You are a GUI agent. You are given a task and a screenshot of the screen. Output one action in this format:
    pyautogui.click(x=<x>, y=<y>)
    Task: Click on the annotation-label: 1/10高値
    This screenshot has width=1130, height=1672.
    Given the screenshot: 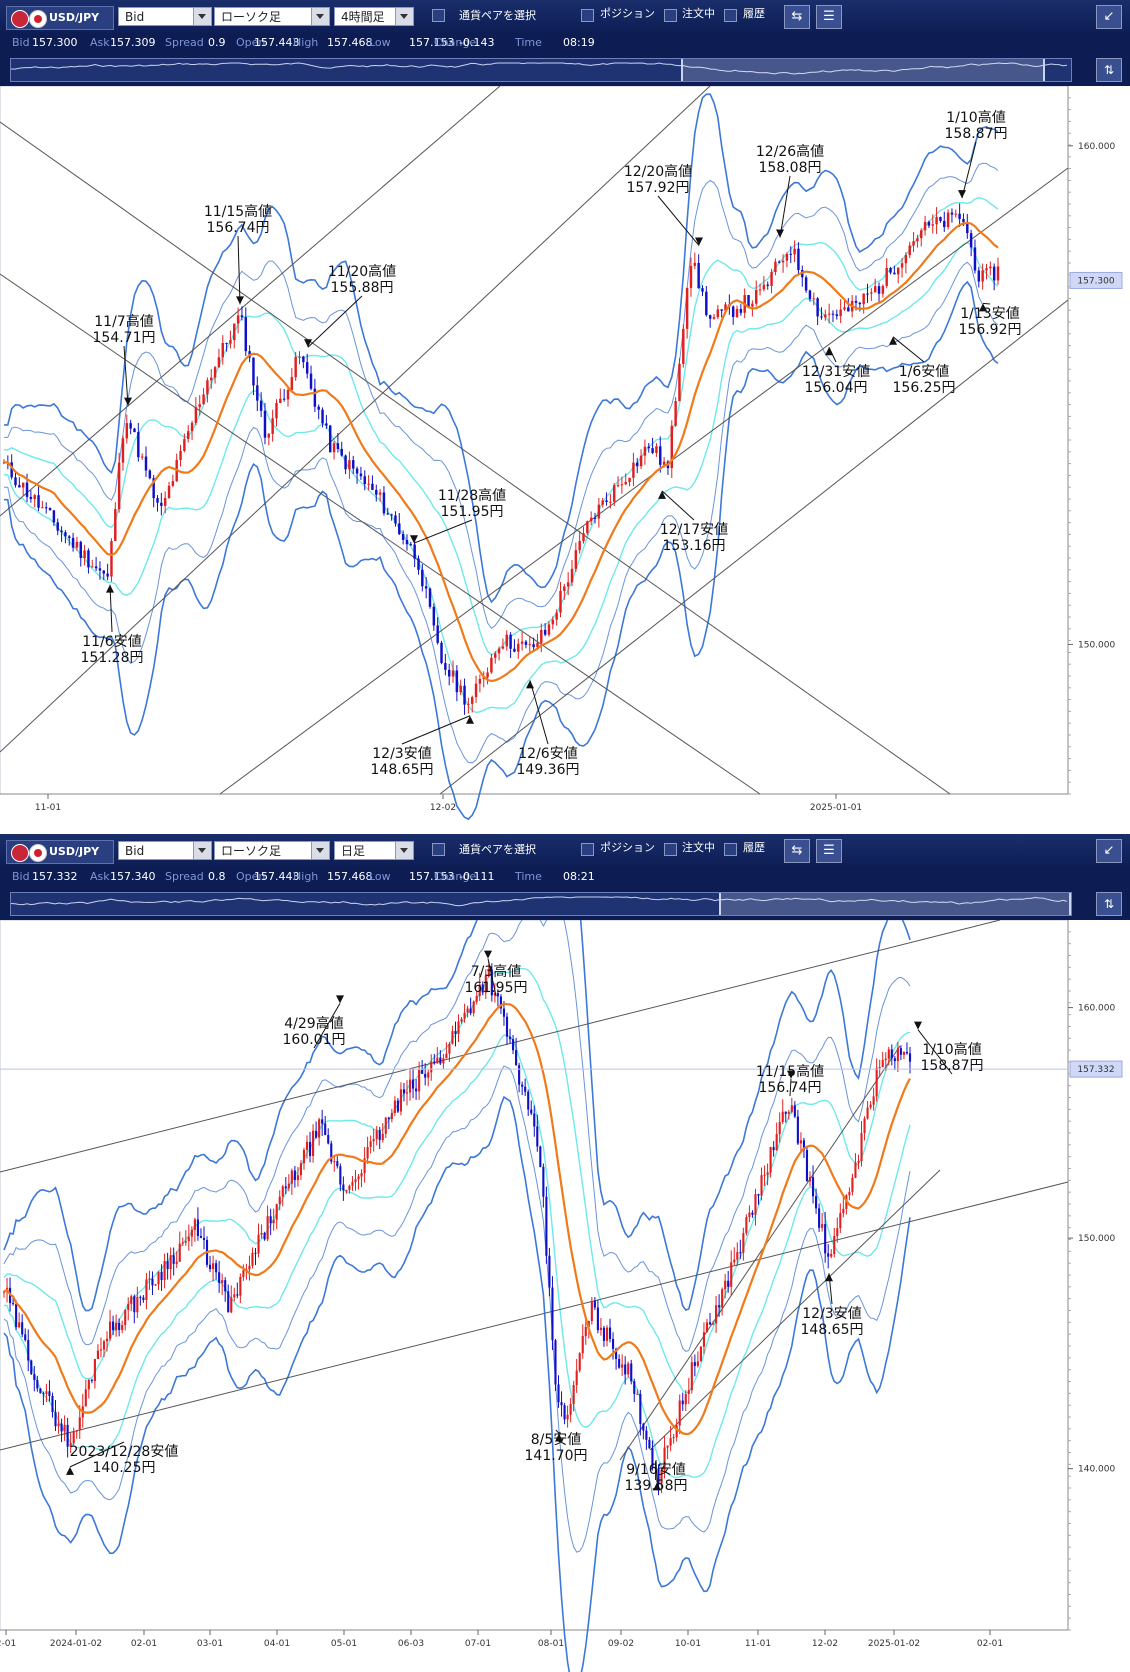 What is the action you would take?
    pyautogui.click(x=975, y=117)
    